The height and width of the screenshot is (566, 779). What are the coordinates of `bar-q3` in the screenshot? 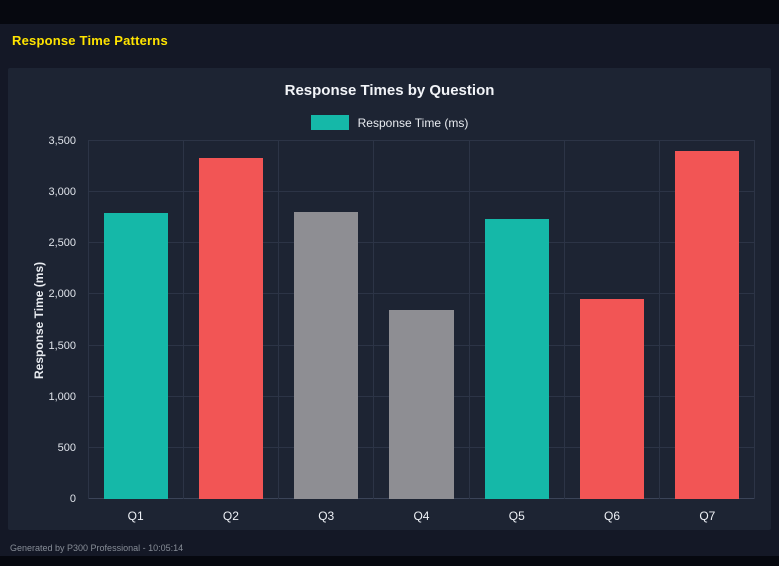 It's located at (326, 355).